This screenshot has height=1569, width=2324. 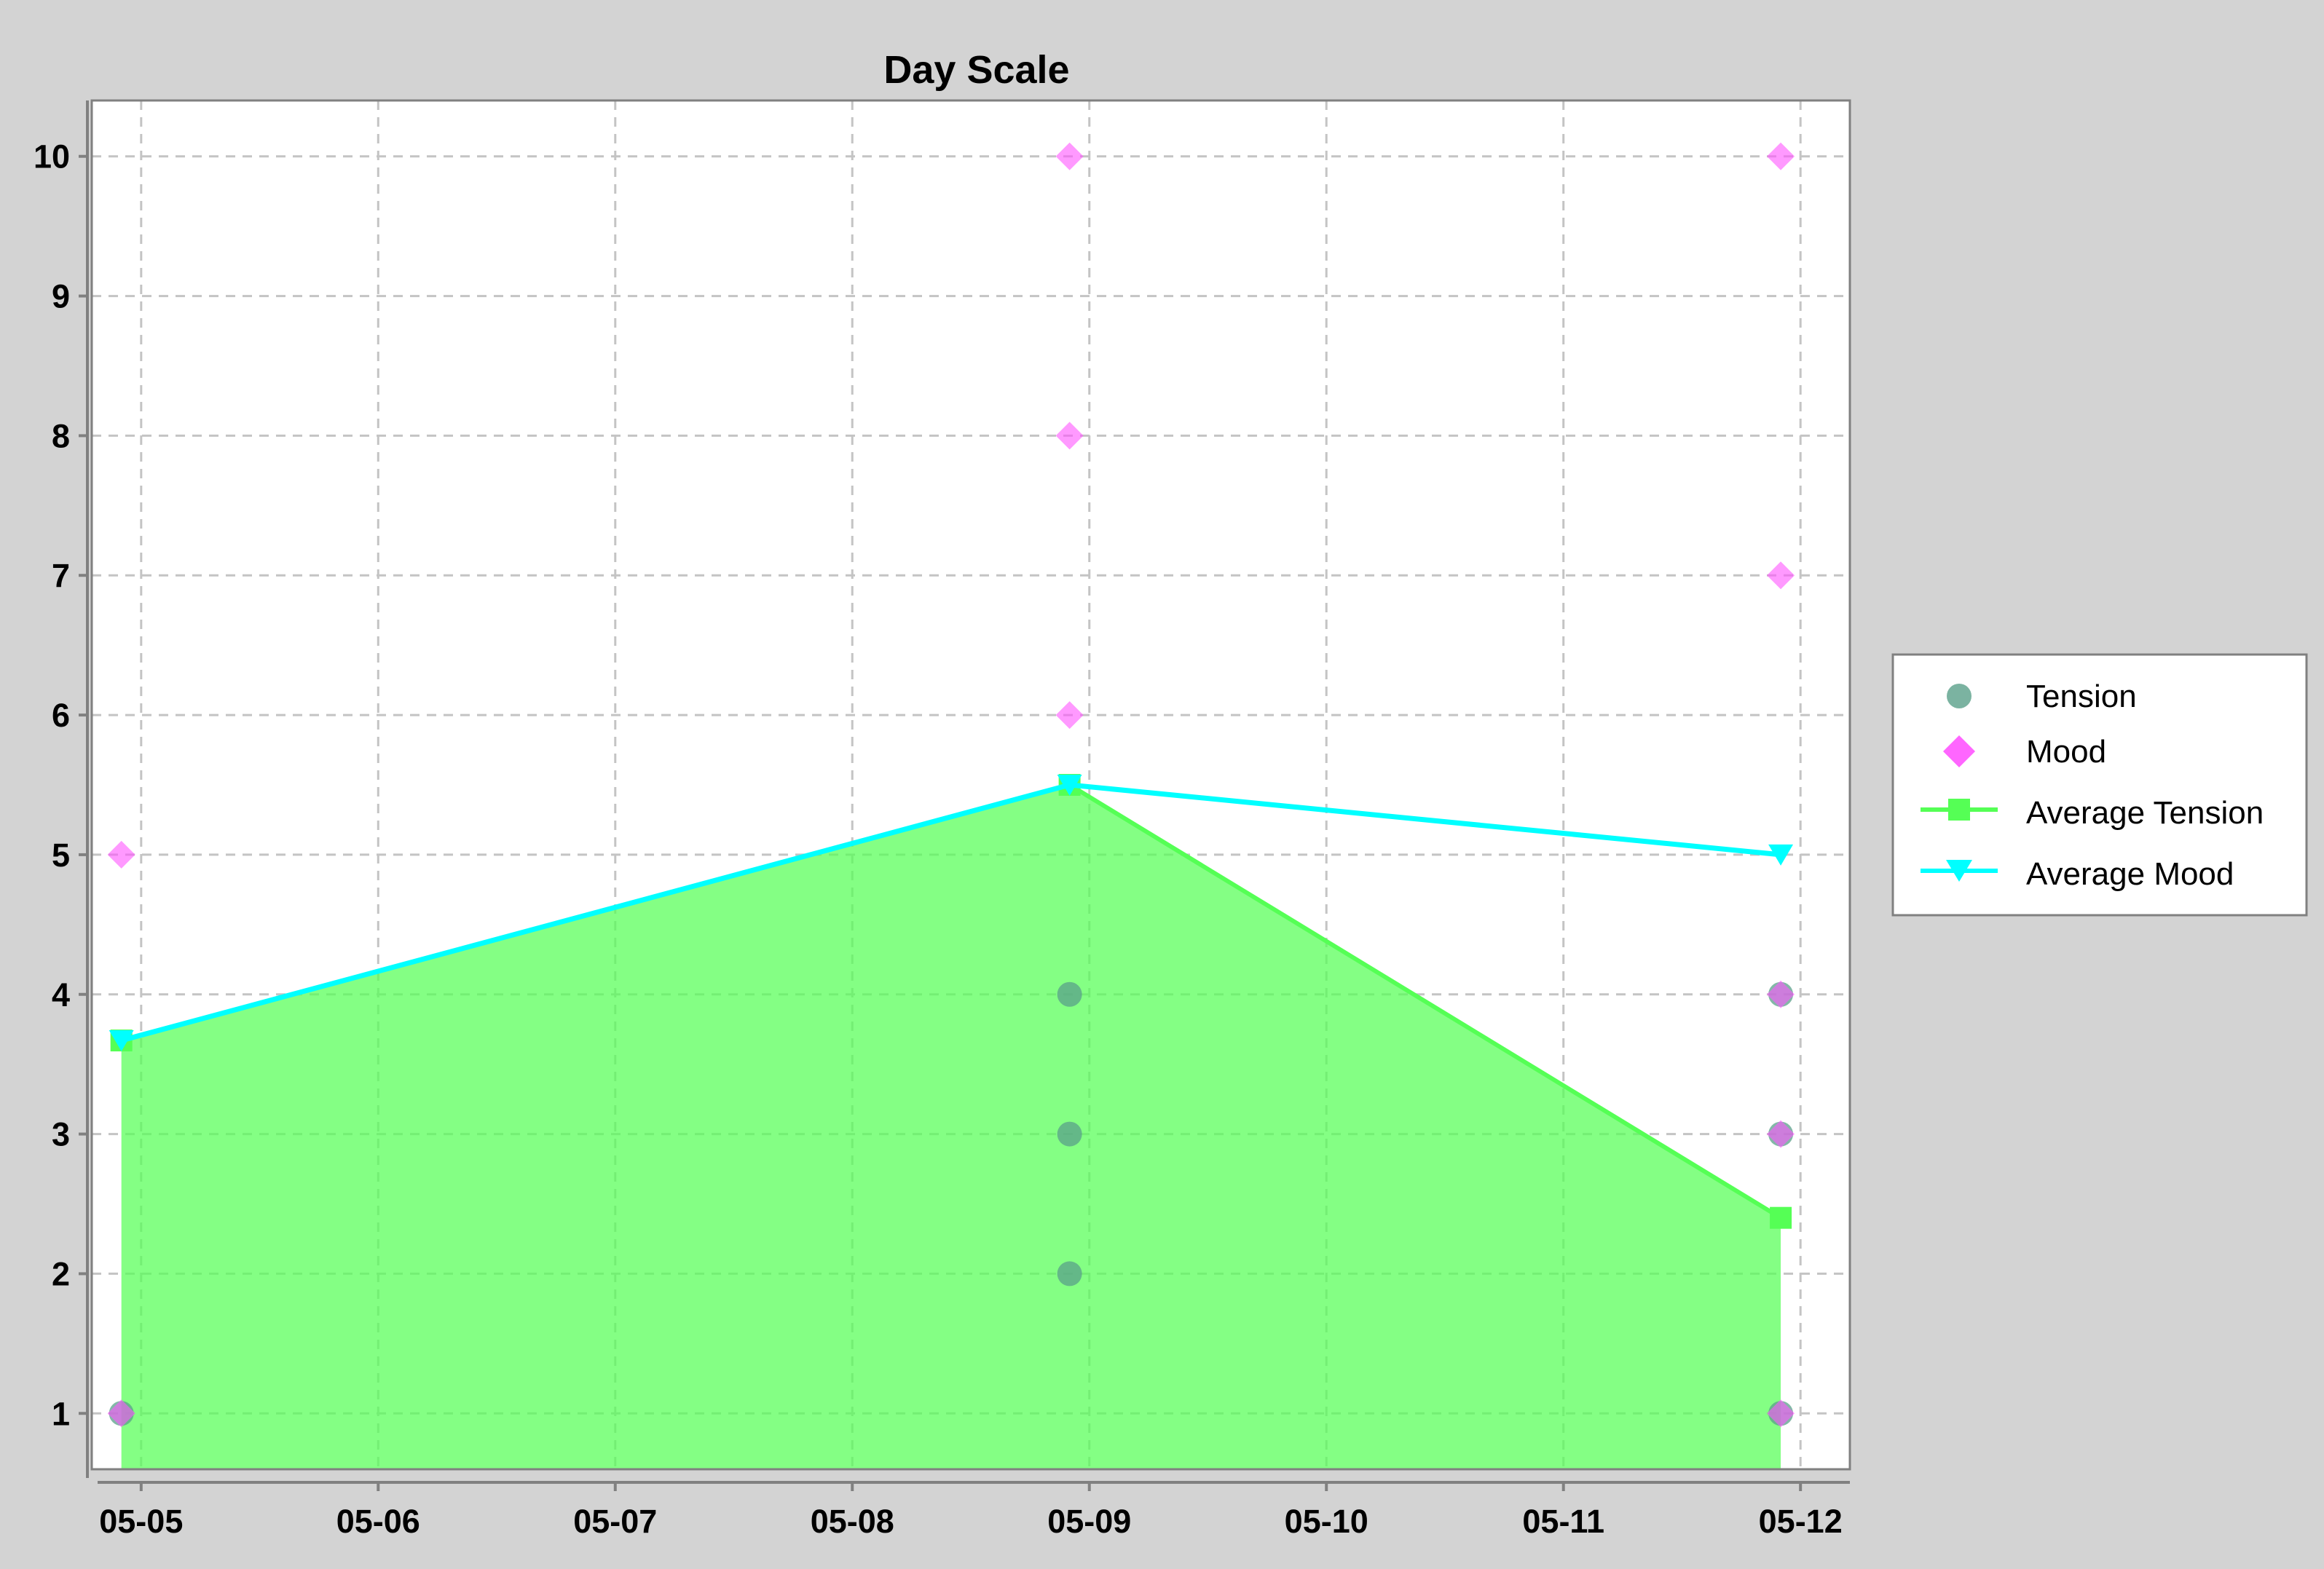 I want to click on x-tick-label: 05-07, so click(x=615, y=1521).